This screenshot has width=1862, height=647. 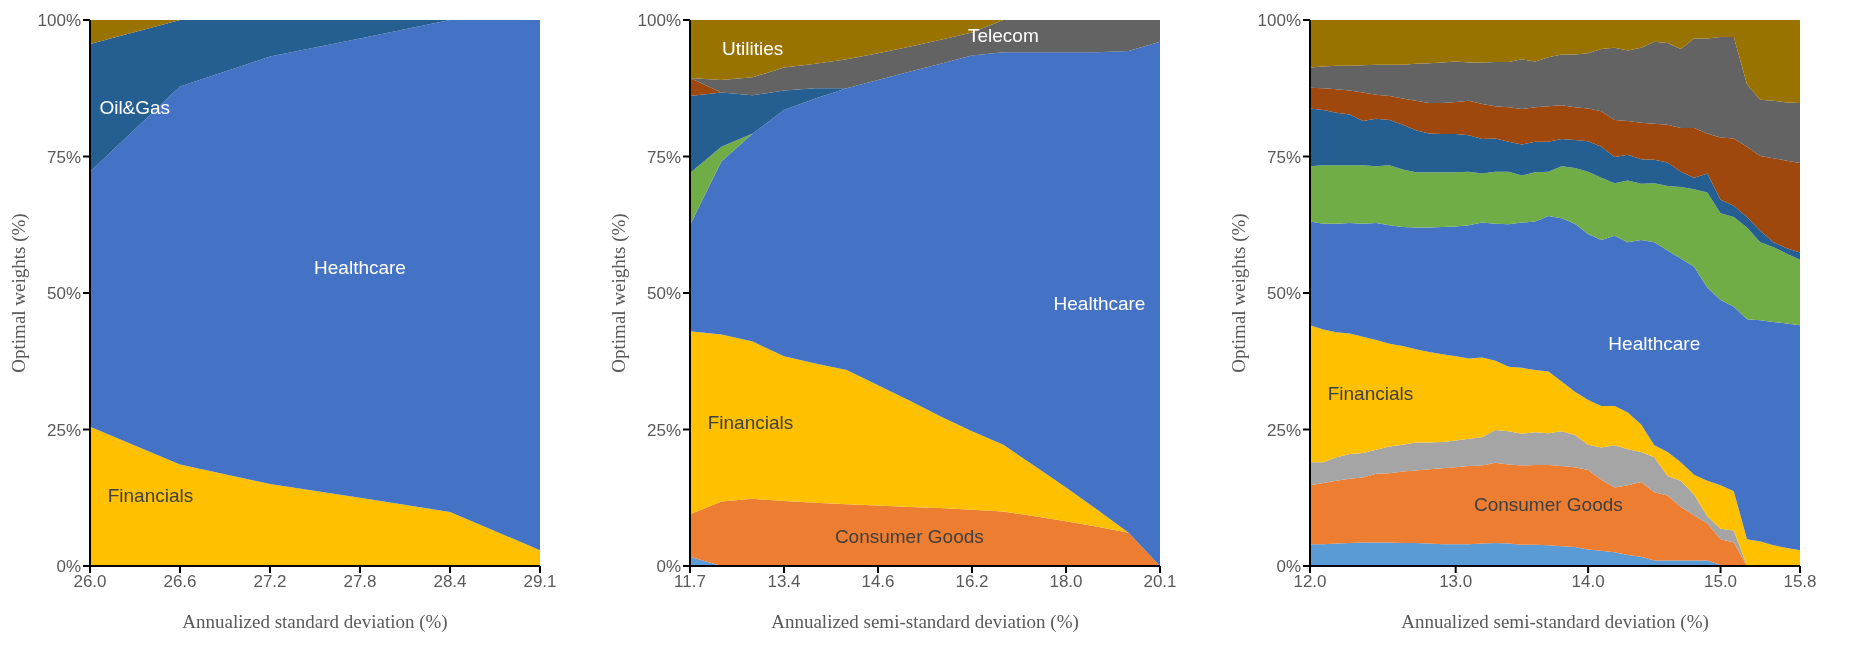 What do you see at coordinates (1003, 36) in the screenshot?
I see `series-label: Telecom` at bounding box center [1003, 36].